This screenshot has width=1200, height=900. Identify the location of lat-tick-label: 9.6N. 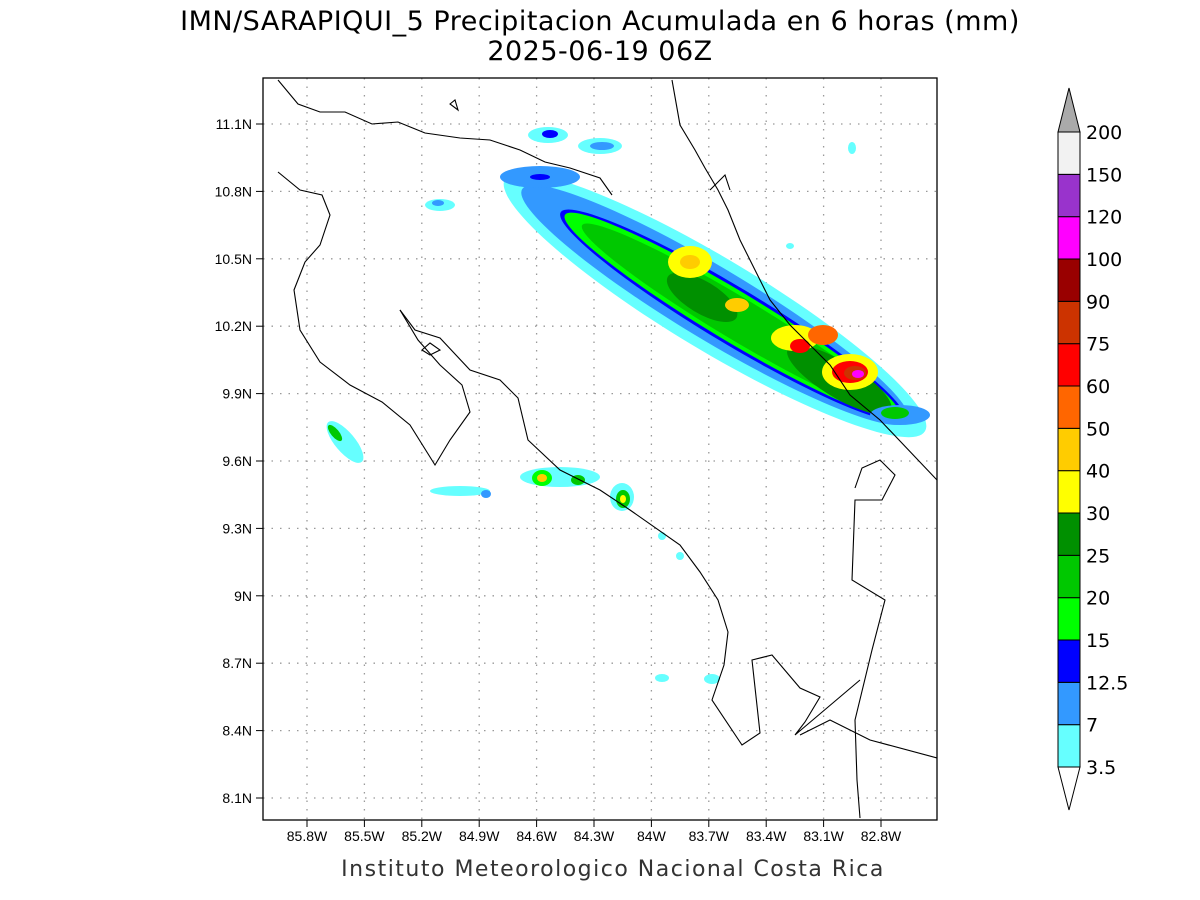
(237, 461).